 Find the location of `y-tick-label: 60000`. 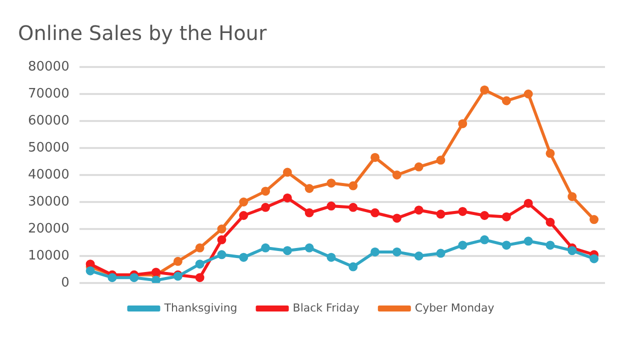

y-tick-label: 60000 is located at coordinates (49, 120).